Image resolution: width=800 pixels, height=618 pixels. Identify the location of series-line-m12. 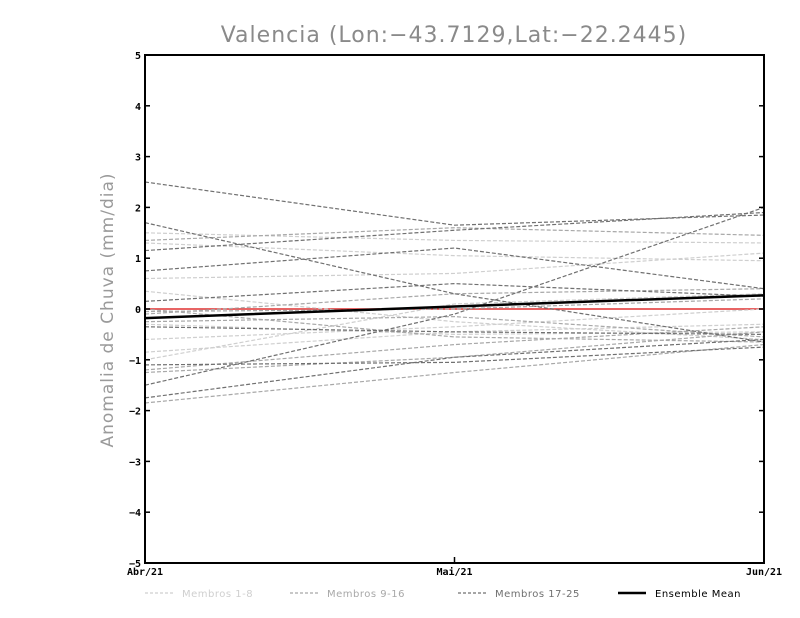
(454, 373).